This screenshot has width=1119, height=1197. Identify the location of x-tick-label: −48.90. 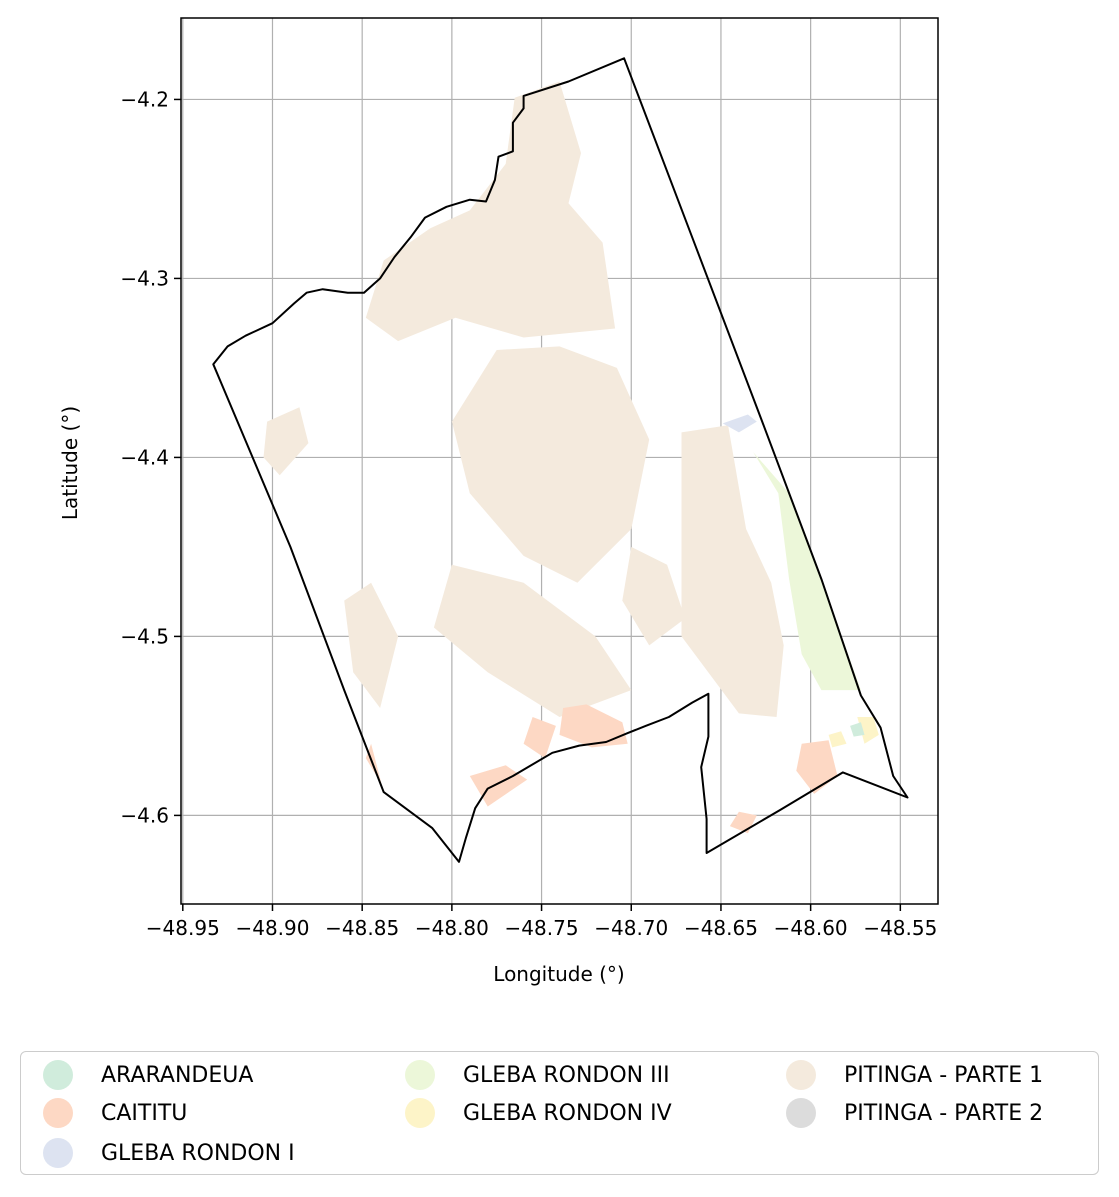
(272, 928).